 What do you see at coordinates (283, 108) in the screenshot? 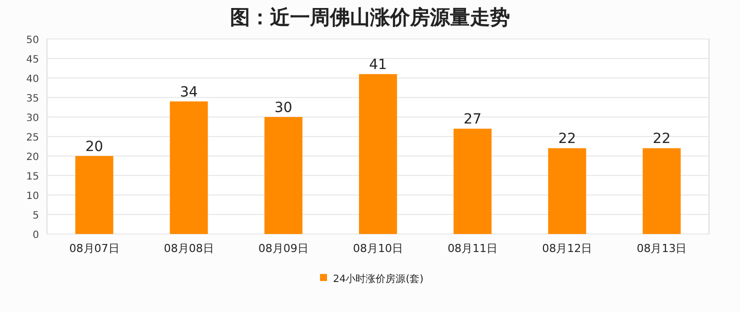
I see `data-label: 30` at bounding box center [283, 108].